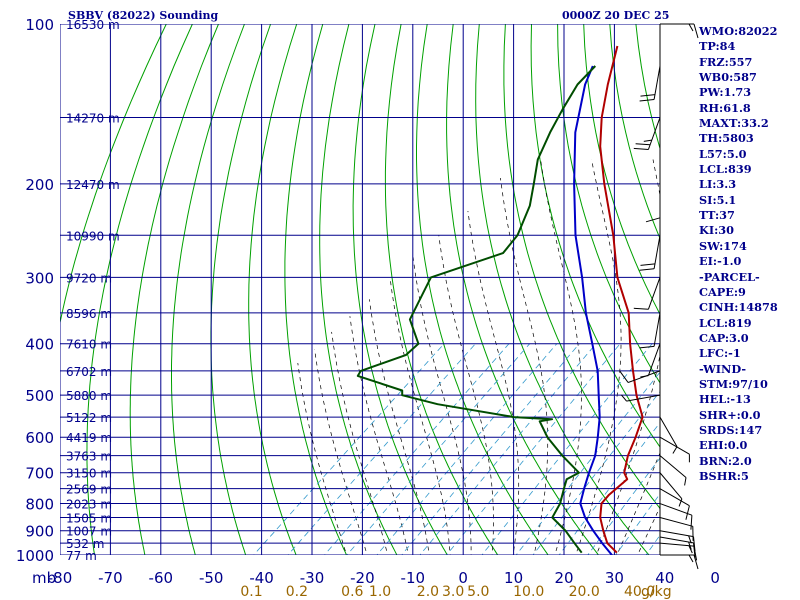  Describe the element at coordinates (639, 592) in the screenshot. I see `mixing-ratio-label: 40.0` at that location.